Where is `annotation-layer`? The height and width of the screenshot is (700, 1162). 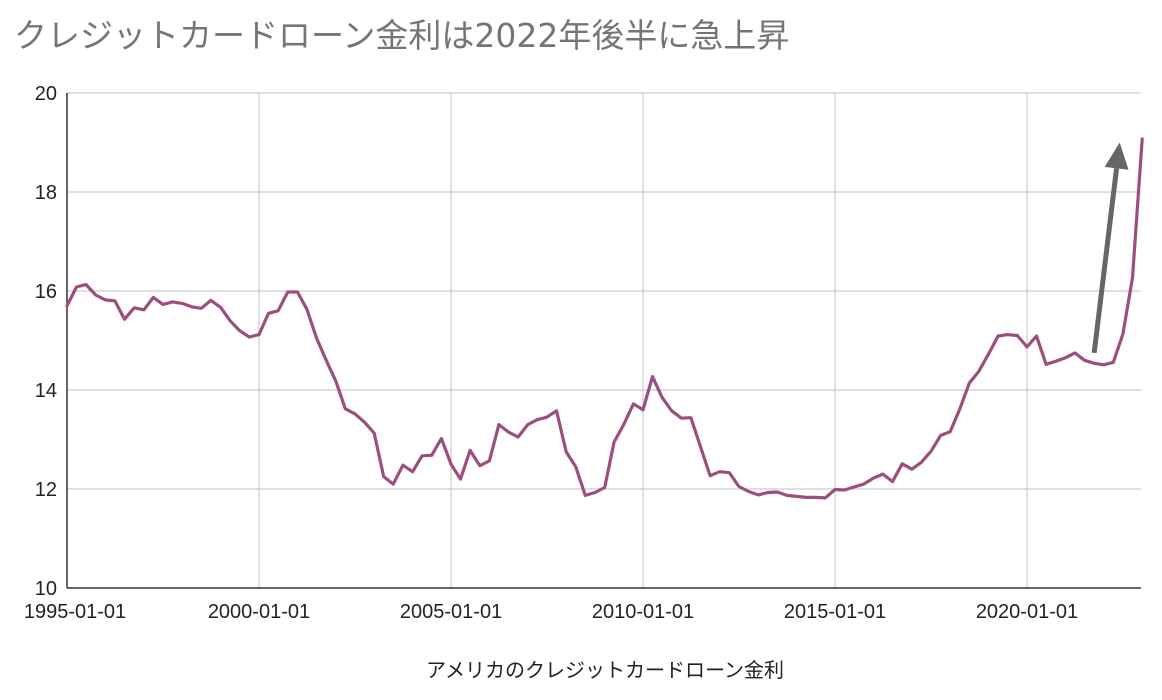 annotation-layer is located at coordinates (1110, 248).